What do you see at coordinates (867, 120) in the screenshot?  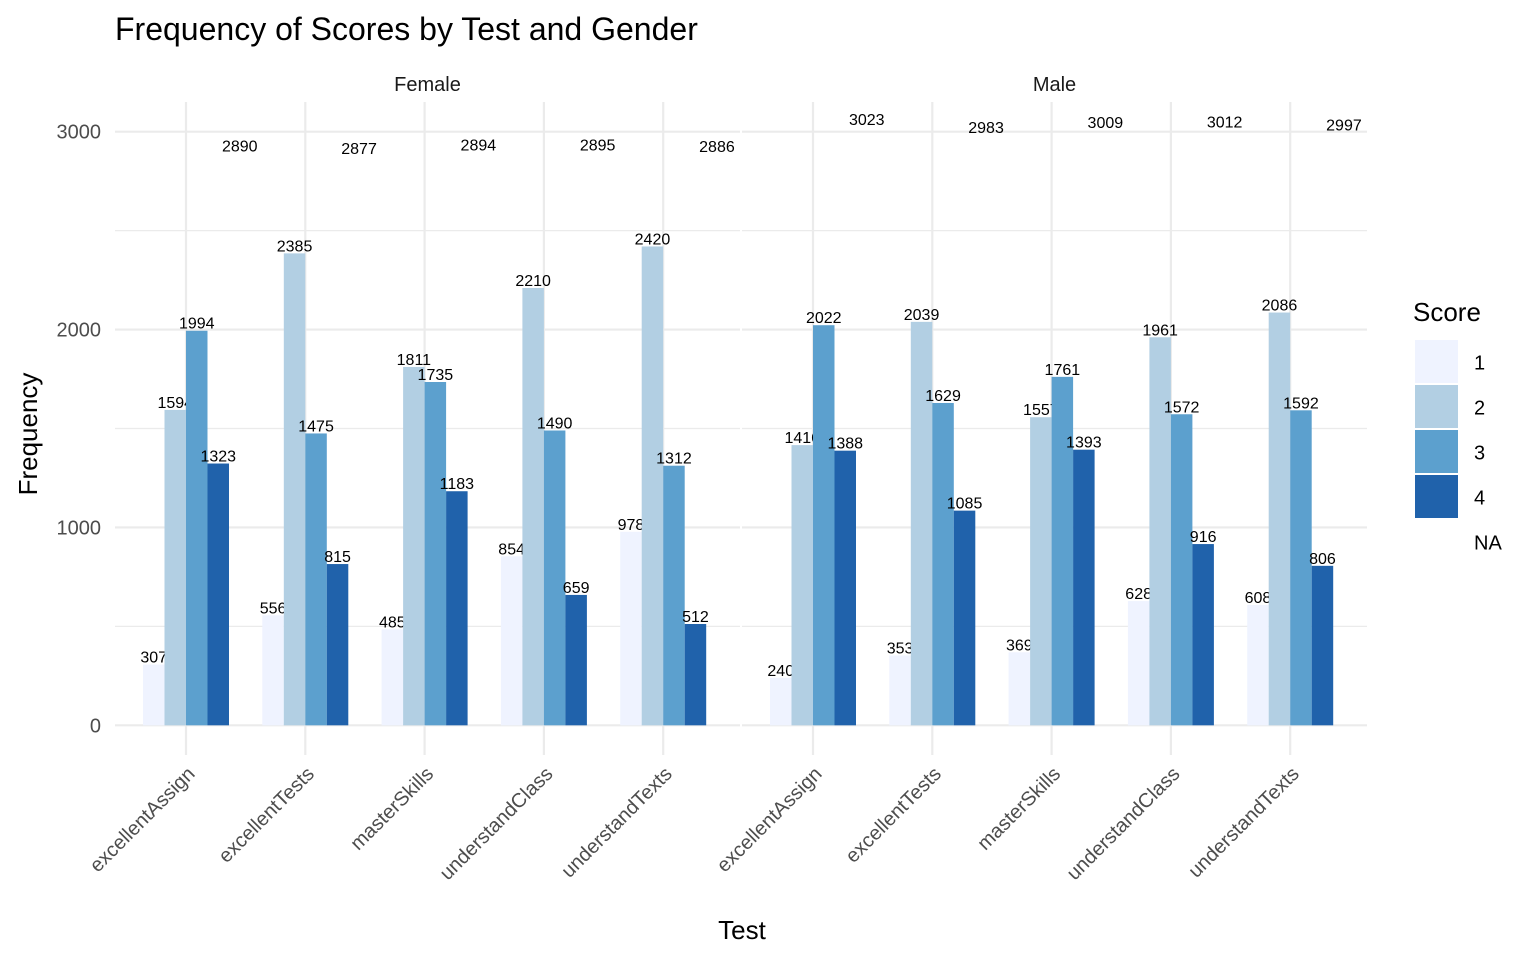 I see `bar-label-na: 3023` at bounding box center [867, 120].